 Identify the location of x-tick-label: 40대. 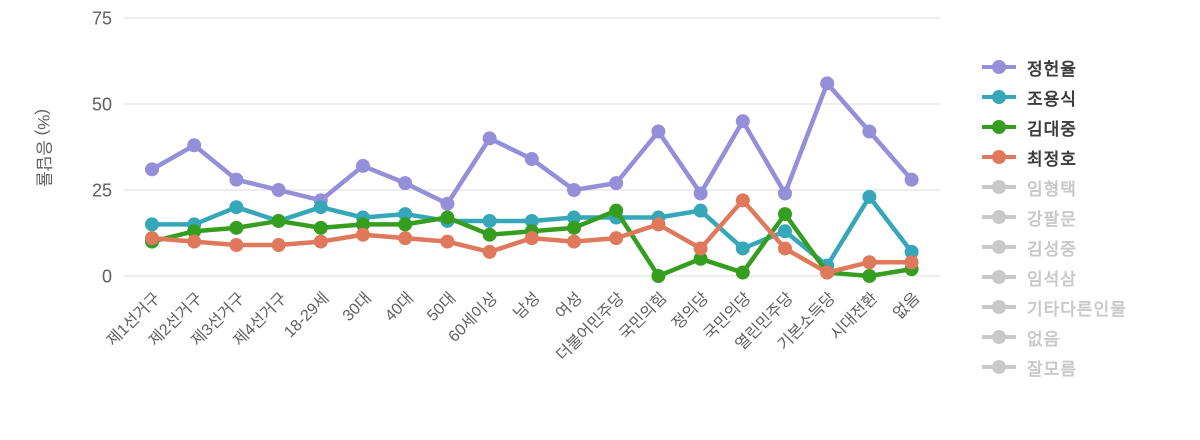
(399, 307).